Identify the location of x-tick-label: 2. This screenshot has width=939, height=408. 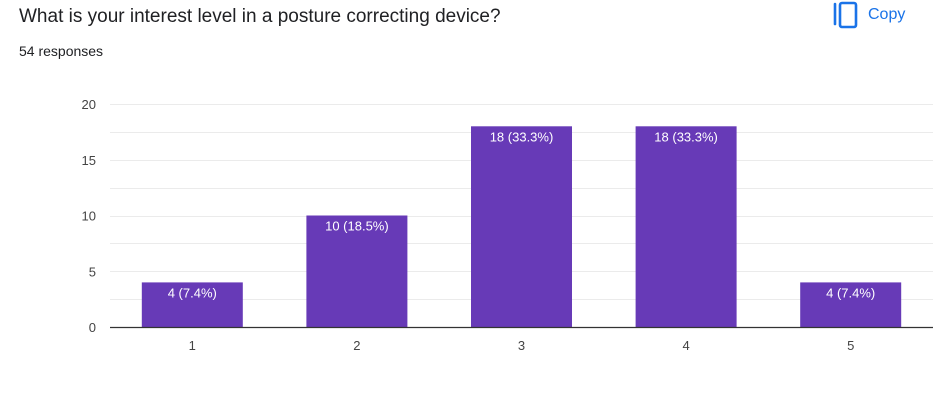
(356, 345).